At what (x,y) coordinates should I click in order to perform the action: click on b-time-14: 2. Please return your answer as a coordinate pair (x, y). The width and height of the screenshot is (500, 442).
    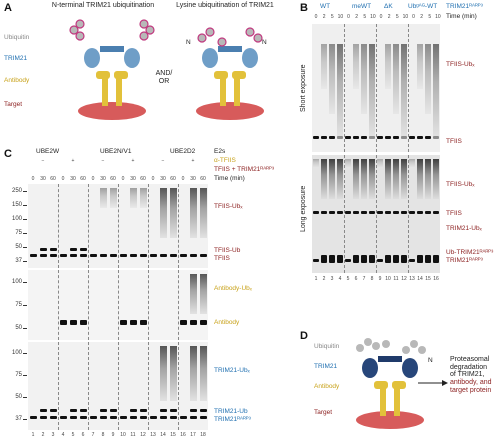
    Looking at the image, I should click on (422, 17).